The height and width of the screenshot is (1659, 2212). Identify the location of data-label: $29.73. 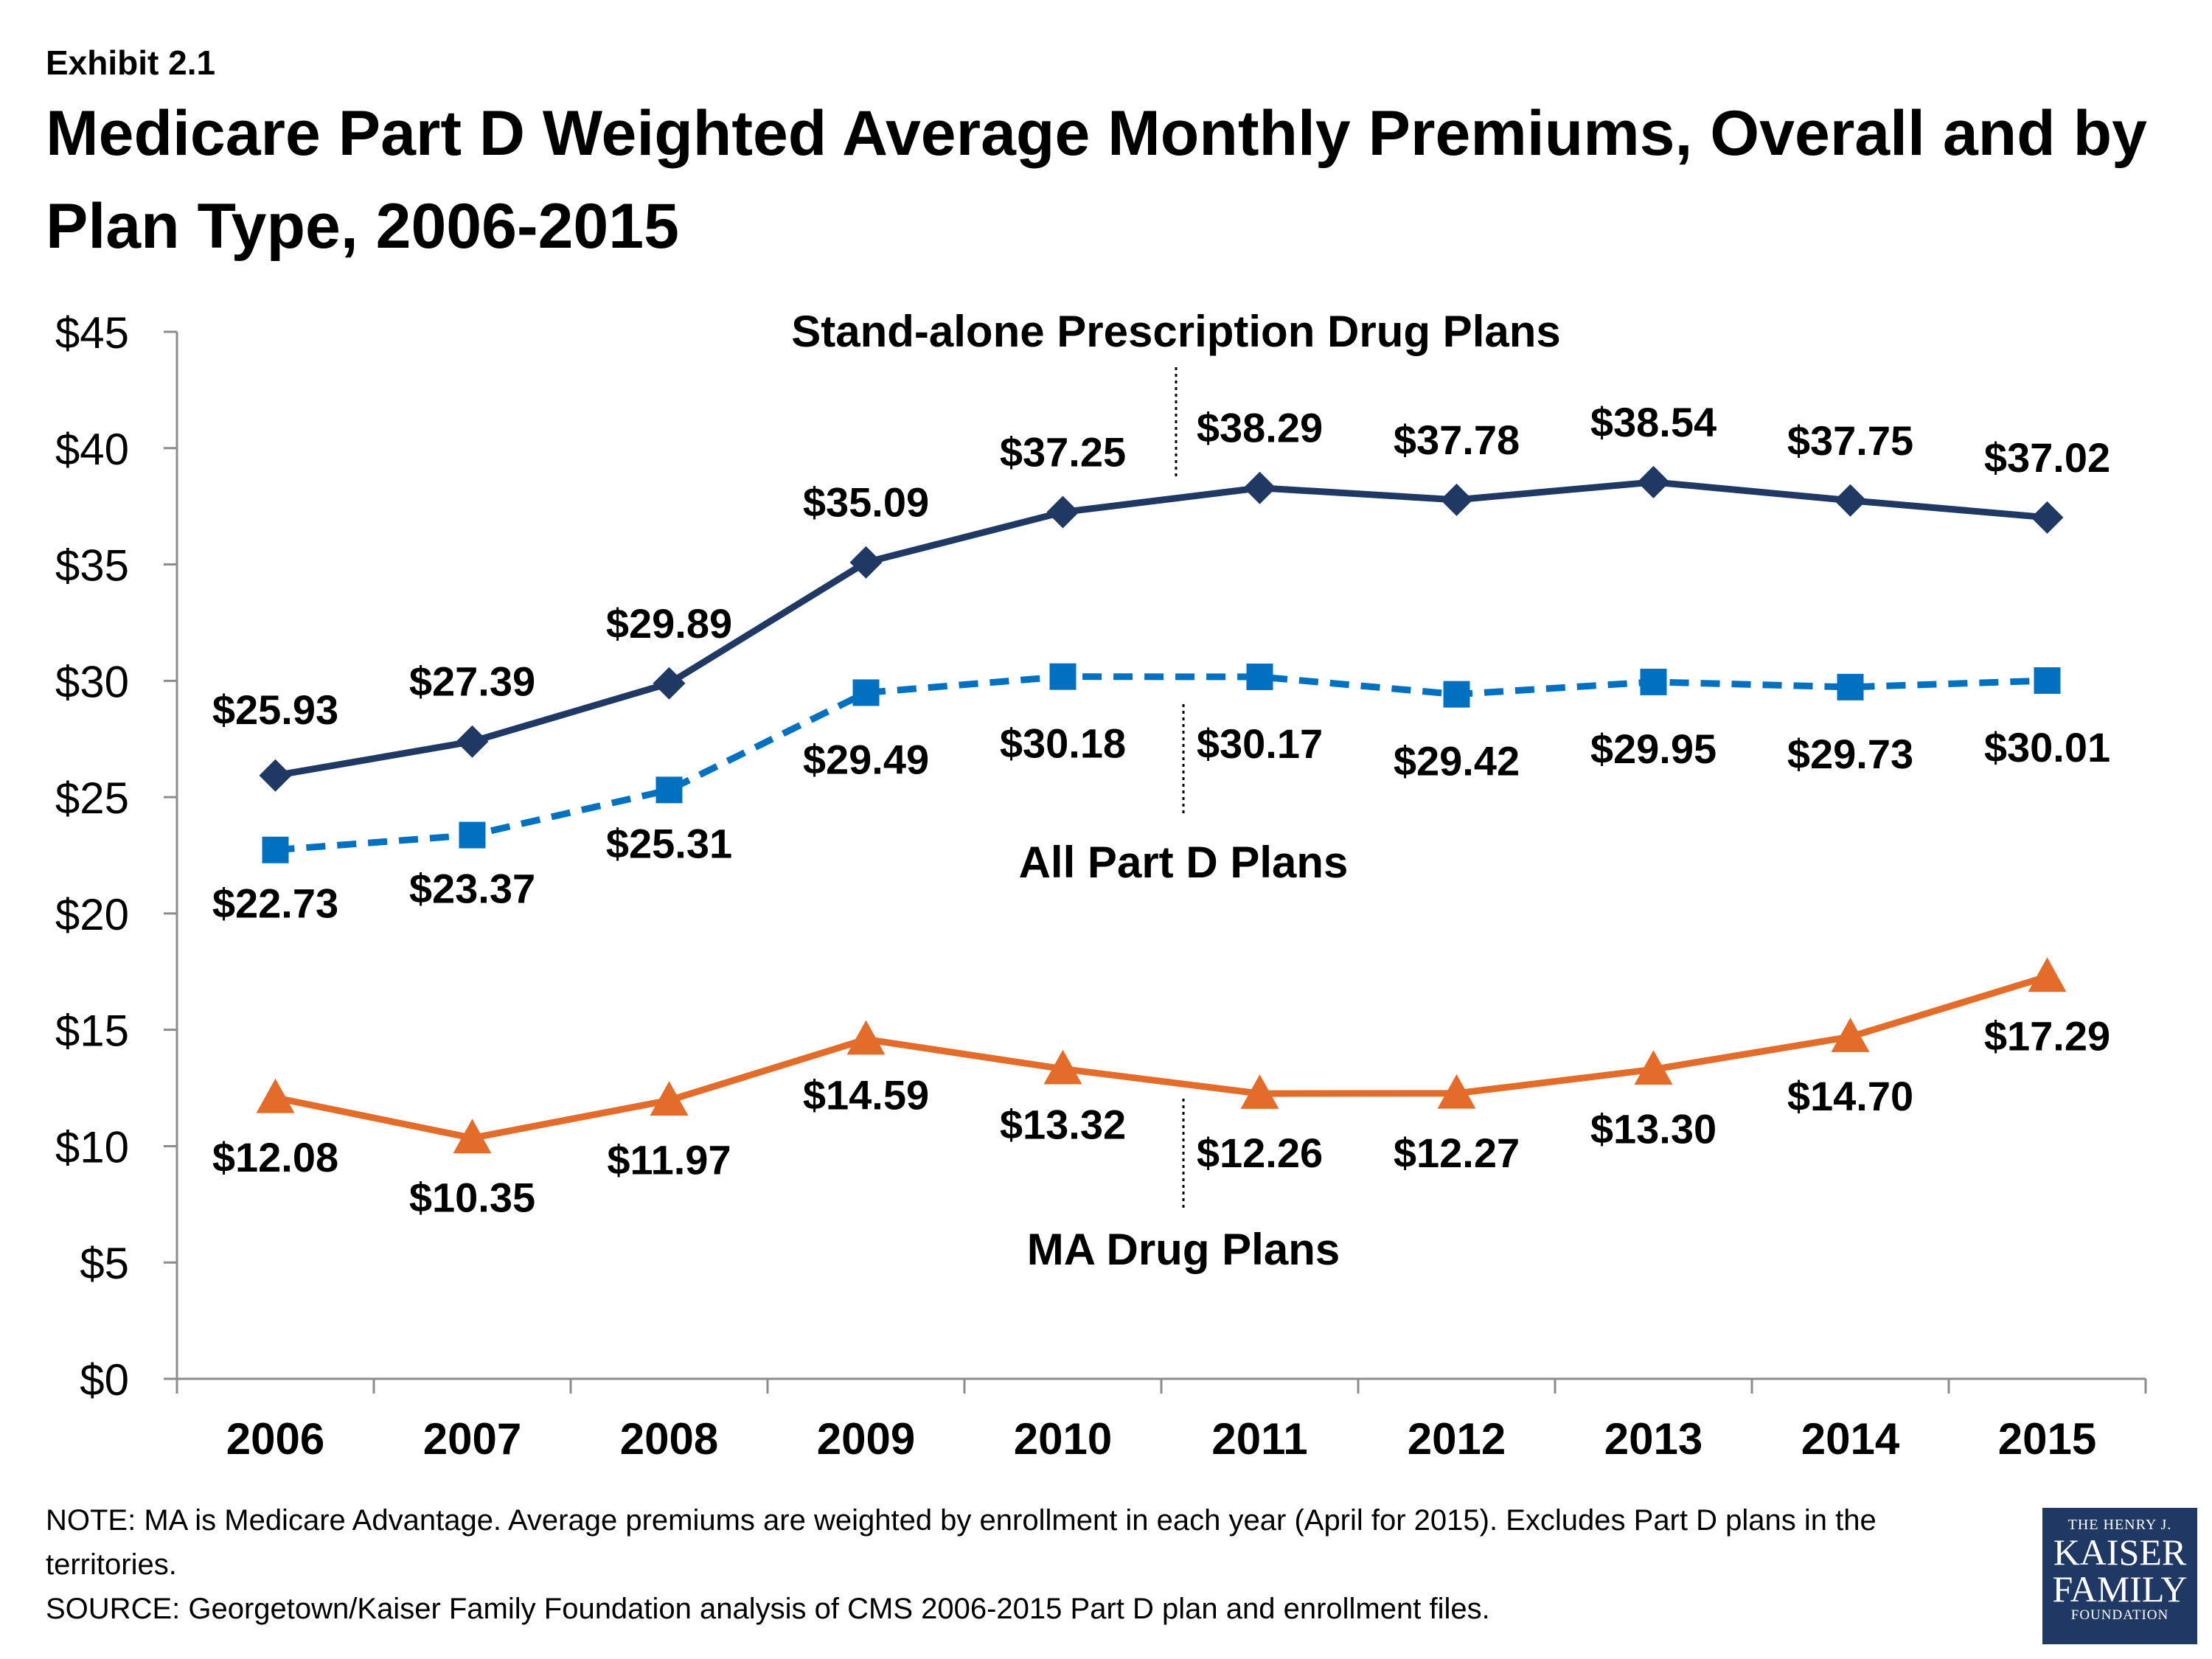
(1850, 754).